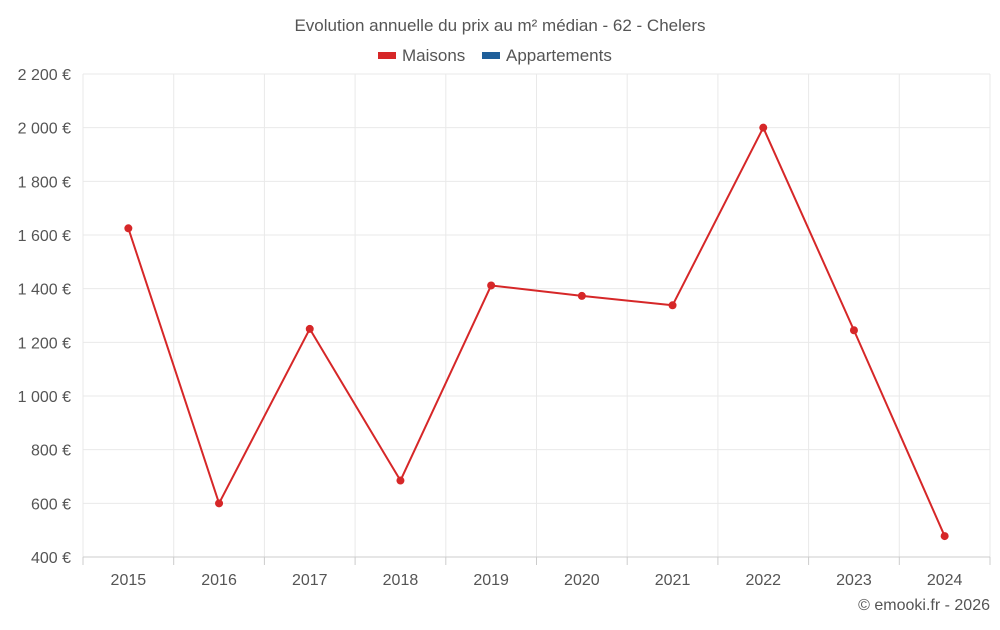 The image size is (1000, 630). I want to click on data-point-maisons-2020, so click(581, 295).